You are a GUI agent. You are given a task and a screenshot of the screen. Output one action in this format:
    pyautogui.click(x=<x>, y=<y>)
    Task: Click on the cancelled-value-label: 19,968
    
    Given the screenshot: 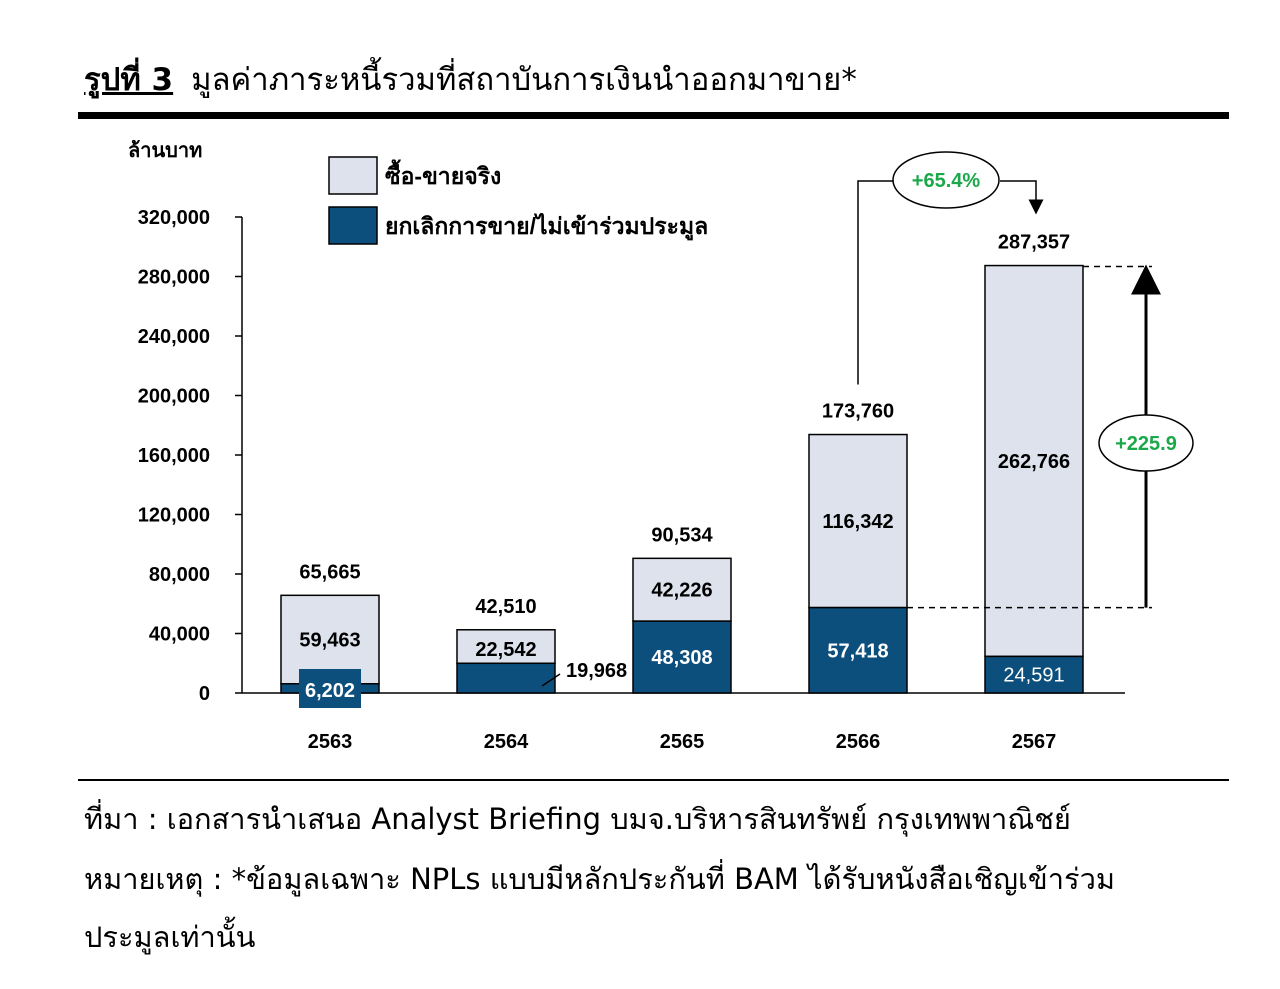 What is the action you would take?
    pyautogui.click(x=596, y=671)
    